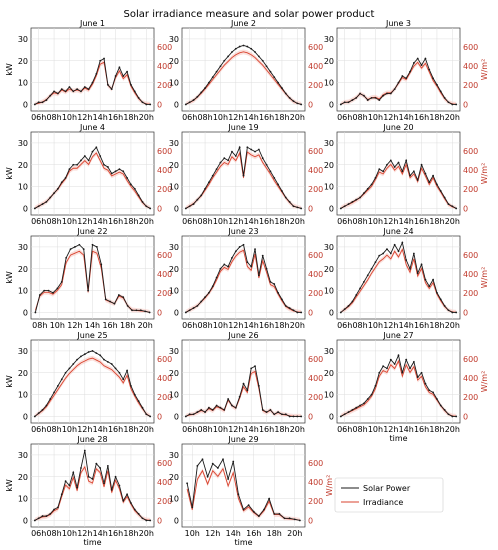 The height and width of the screenshot is (550, 498). What do you see at coordinates (115, 117) in the screenshot?
I see `x-tick-label: 16h` at bounding box center [115, 117].